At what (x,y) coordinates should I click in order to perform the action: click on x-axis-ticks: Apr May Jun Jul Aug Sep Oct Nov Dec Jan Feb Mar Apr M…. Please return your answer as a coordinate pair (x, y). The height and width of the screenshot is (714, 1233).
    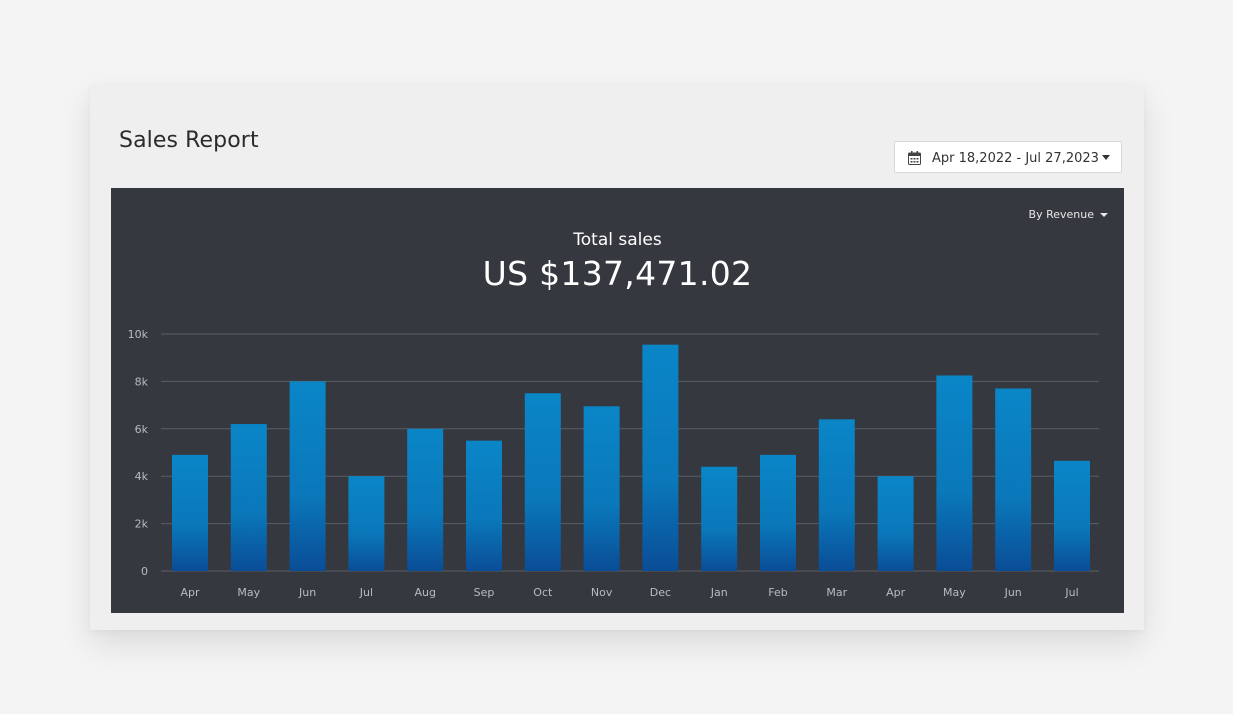
    Looking at the image, I should click on (629, 592).